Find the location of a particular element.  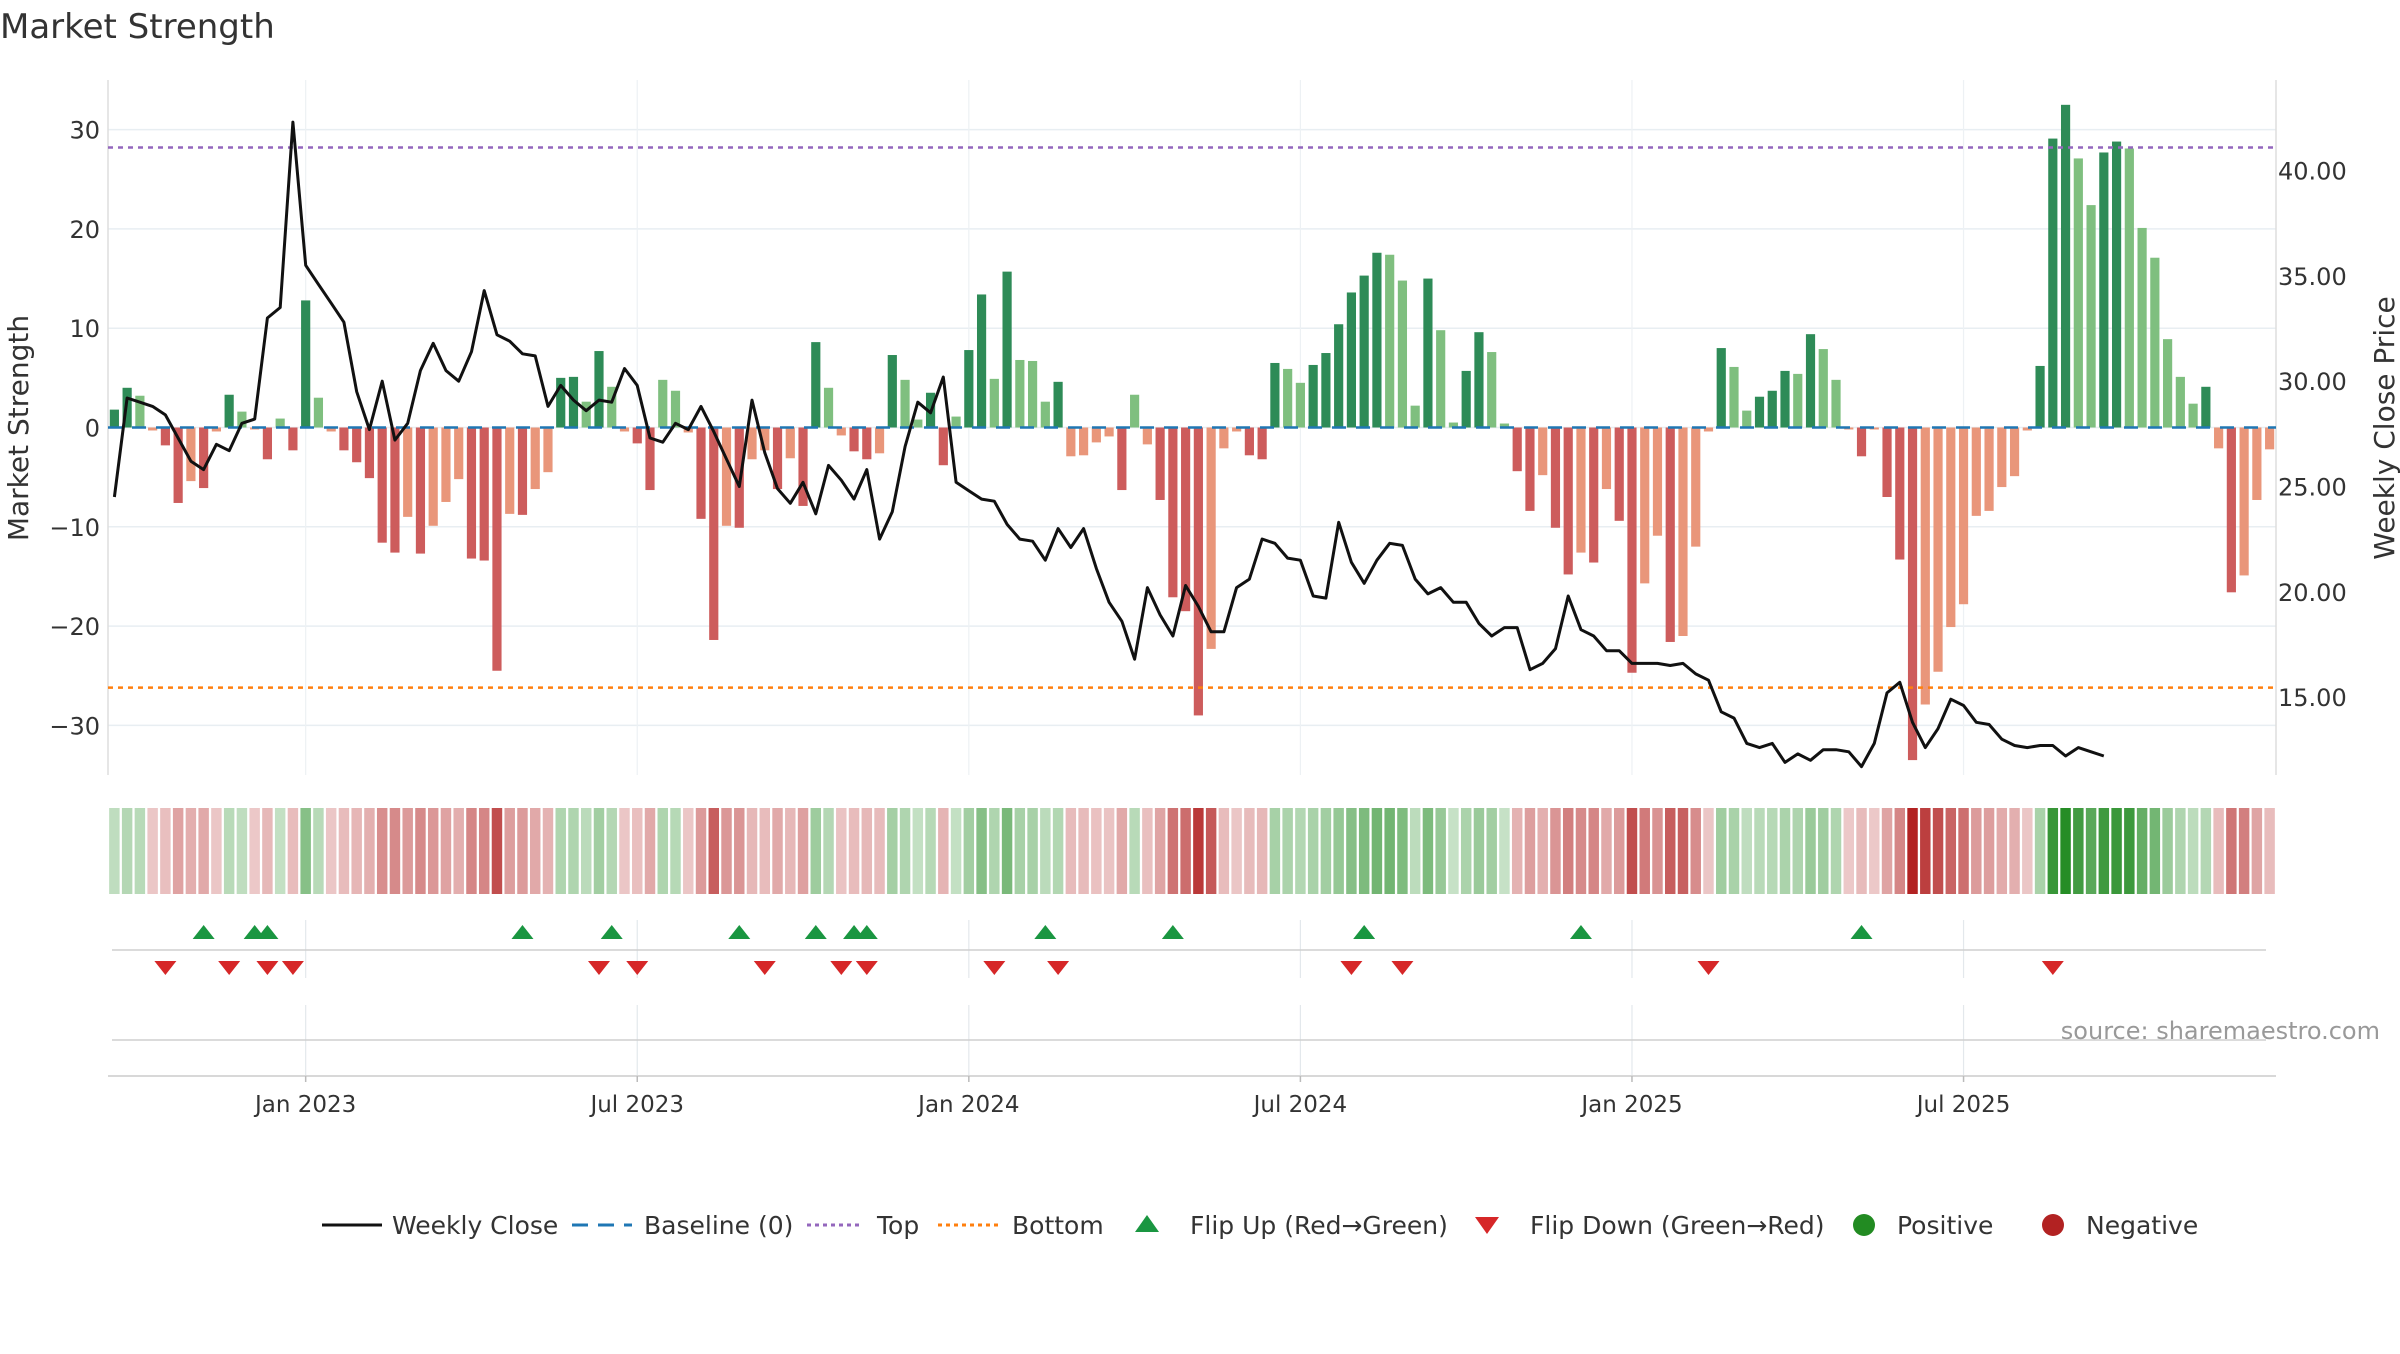

legend-label: Negative is located at coordinates (2142, 1225).